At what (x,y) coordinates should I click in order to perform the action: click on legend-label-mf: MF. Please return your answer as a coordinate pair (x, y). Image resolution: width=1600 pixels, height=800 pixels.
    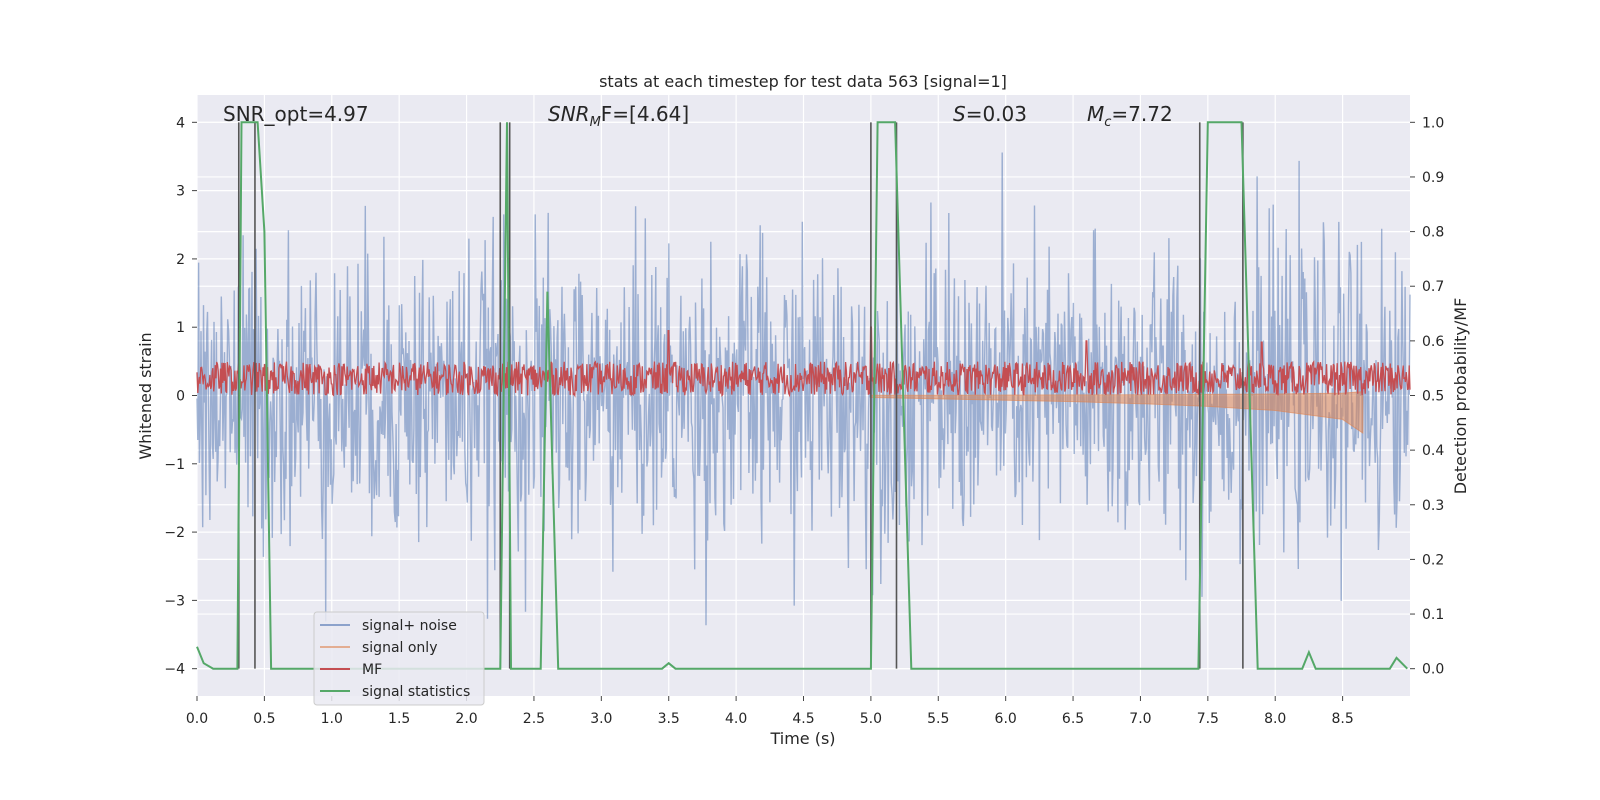
    Looking at the image, I should click on (372, 670).